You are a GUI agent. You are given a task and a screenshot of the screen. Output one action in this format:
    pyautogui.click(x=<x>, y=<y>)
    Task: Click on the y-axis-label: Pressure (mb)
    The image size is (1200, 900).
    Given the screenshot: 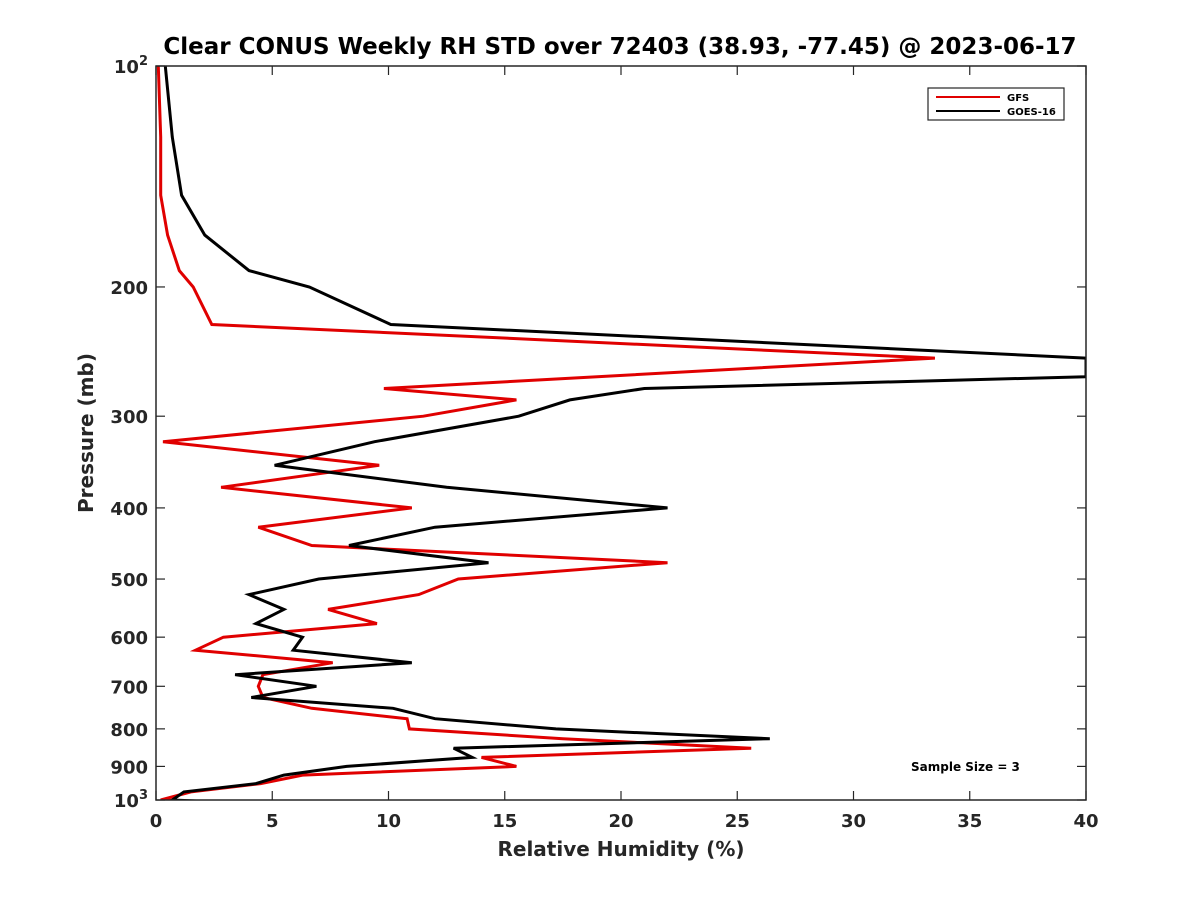 What is the action you would take?
    pyautogui.click(x=86, y=433)
    